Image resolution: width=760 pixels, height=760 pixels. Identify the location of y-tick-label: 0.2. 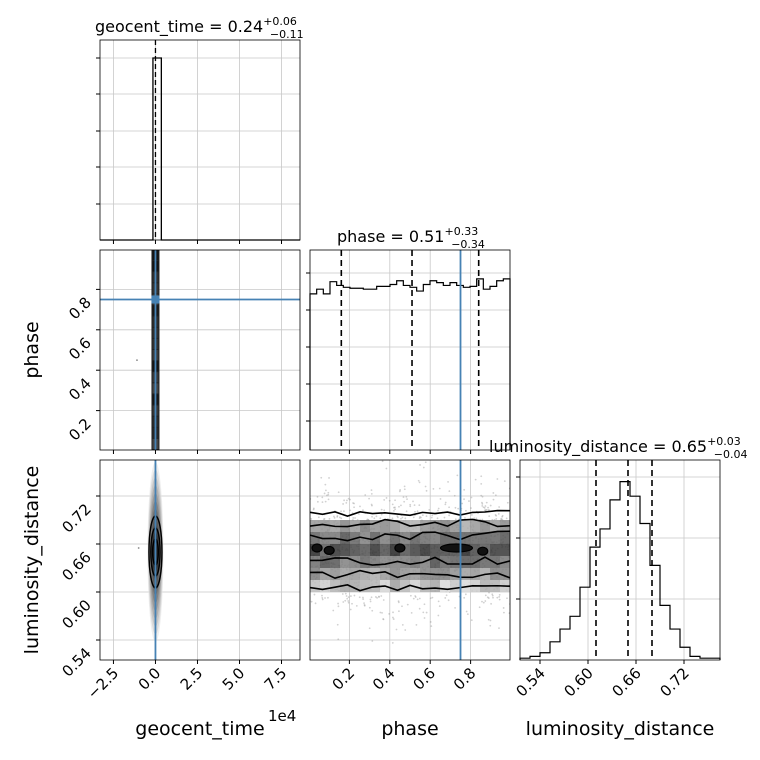
(80, 430).